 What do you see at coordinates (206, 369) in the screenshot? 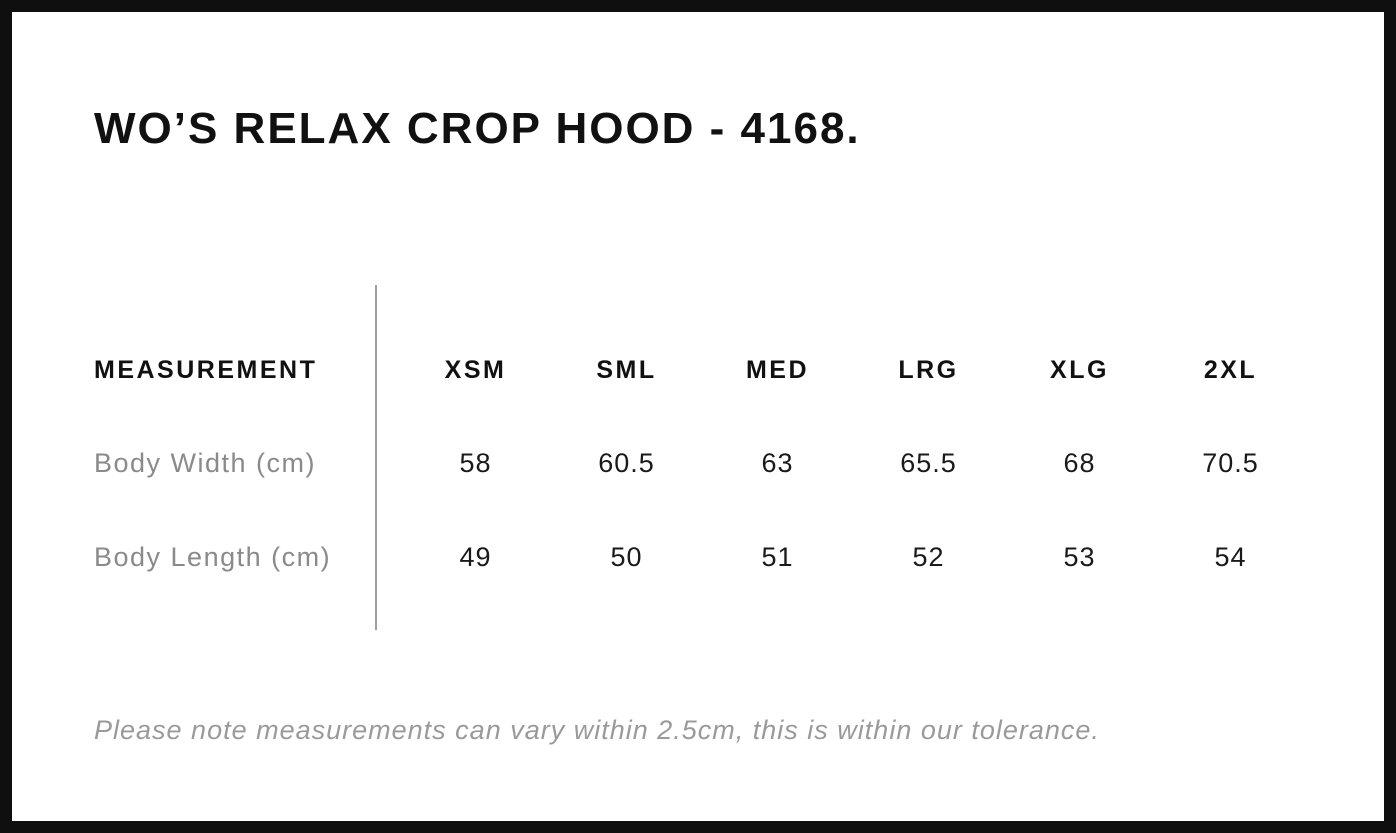
I see `measurement-column-header: MEASUREMENT` at bounding box center [206, 369].